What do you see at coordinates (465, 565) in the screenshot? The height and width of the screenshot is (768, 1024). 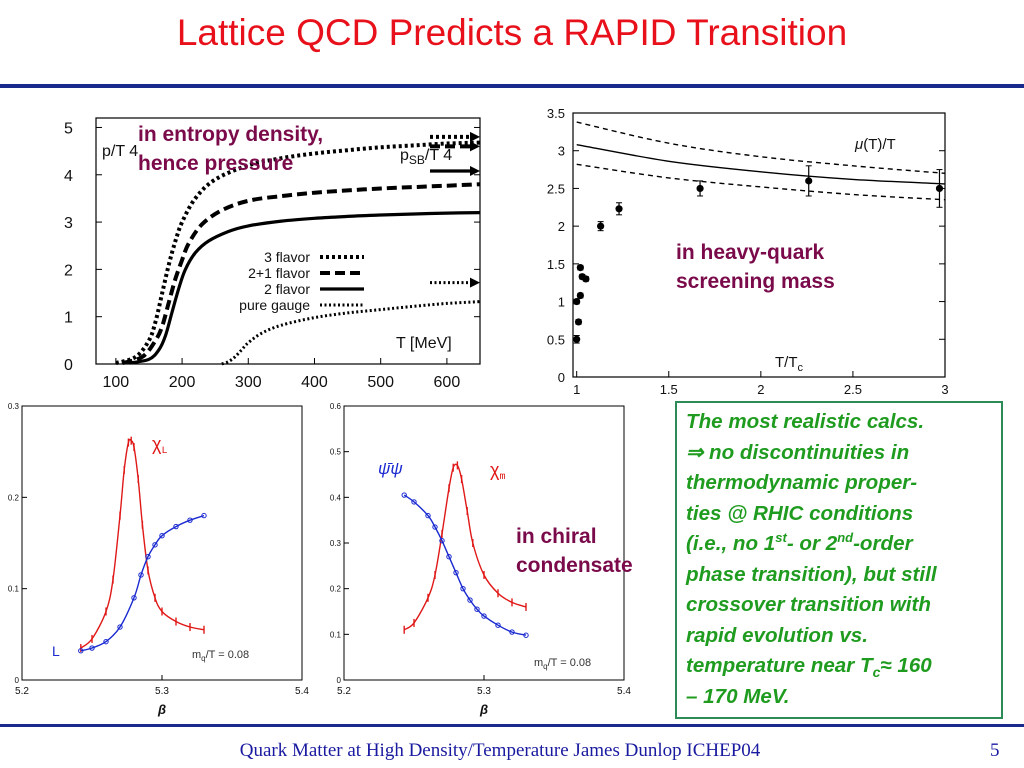 I see `order-parameter-curve` at bounding box center [465, 565].